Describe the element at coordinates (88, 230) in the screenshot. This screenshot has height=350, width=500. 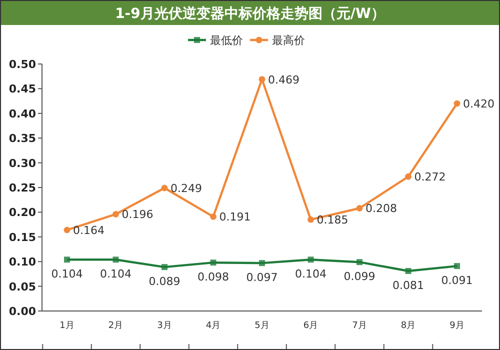
I see `data-label: 0.164` at that location.